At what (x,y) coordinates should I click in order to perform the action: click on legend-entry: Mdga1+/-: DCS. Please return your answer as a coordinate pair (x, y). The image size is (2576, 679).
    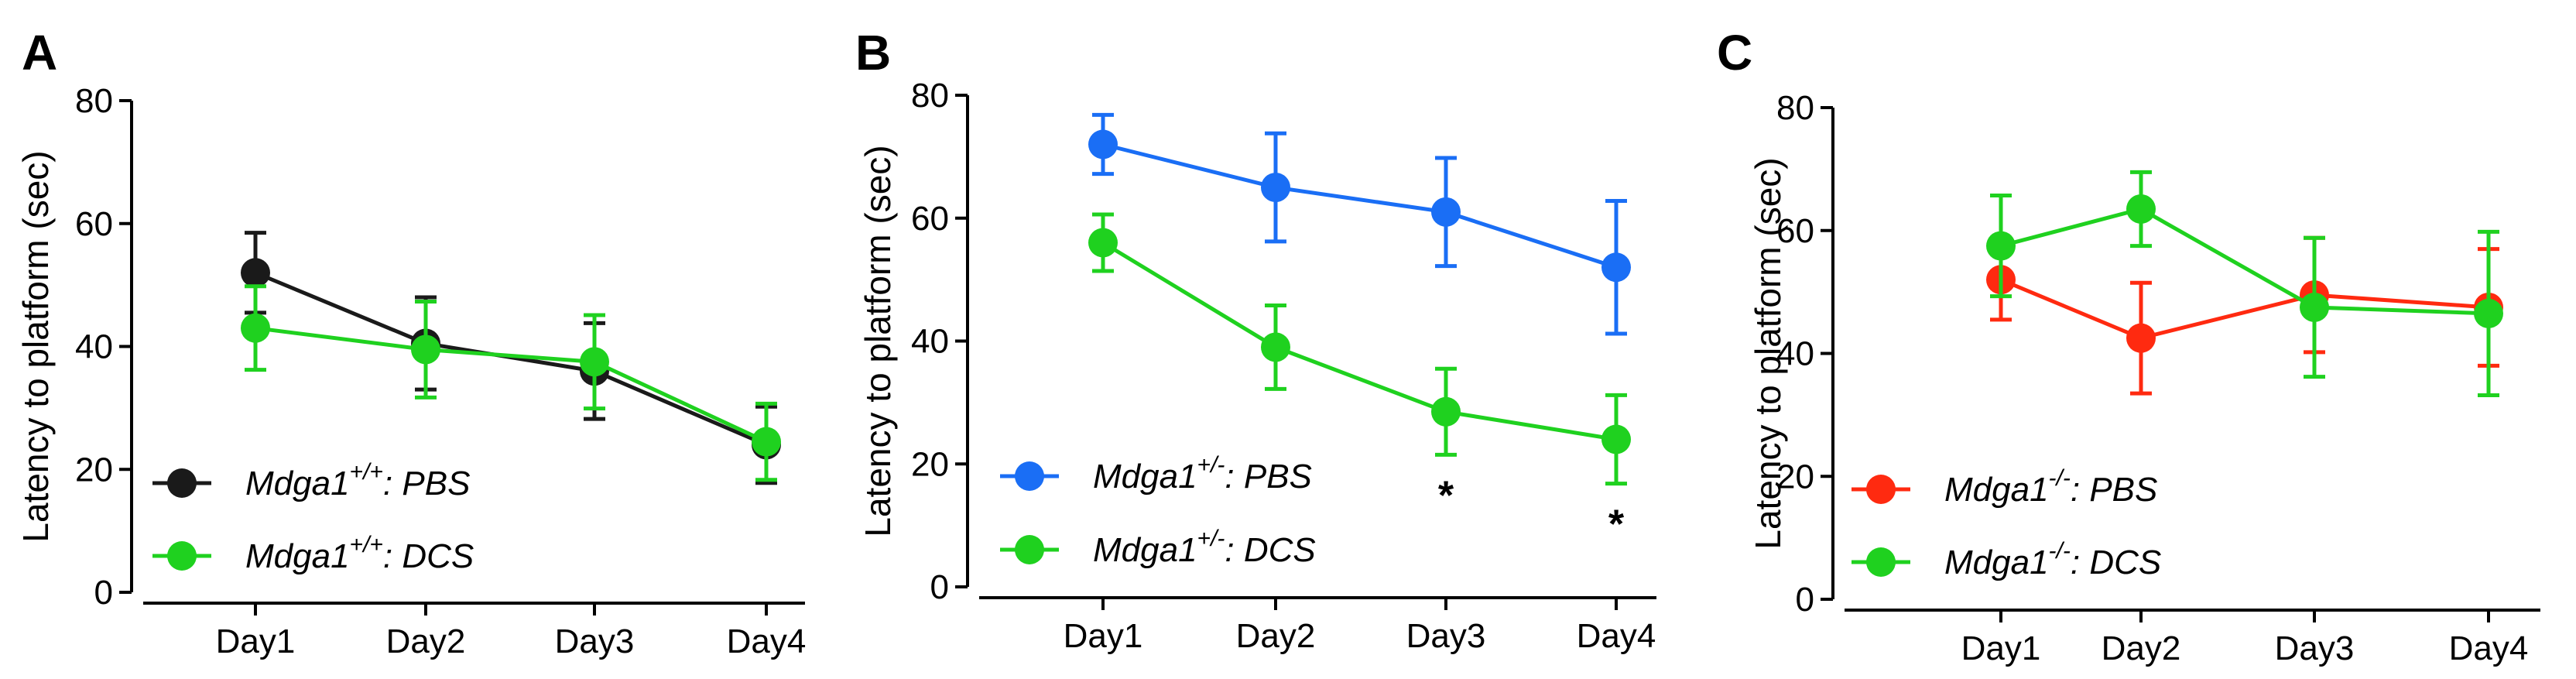
    Looking at the image, I should click on (1158, 547).